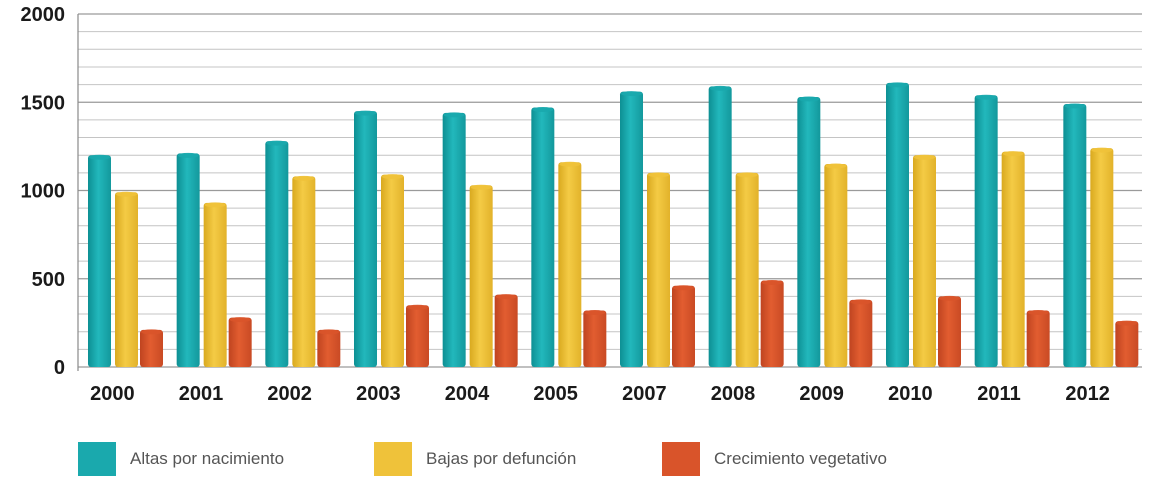 Image resolution: width=1149 pixels, height=478 pixels. What do you see at coordinates (201, 394) in the screenshot?
I see `x-tick-label: 2001` at bounding box center [201, 394].